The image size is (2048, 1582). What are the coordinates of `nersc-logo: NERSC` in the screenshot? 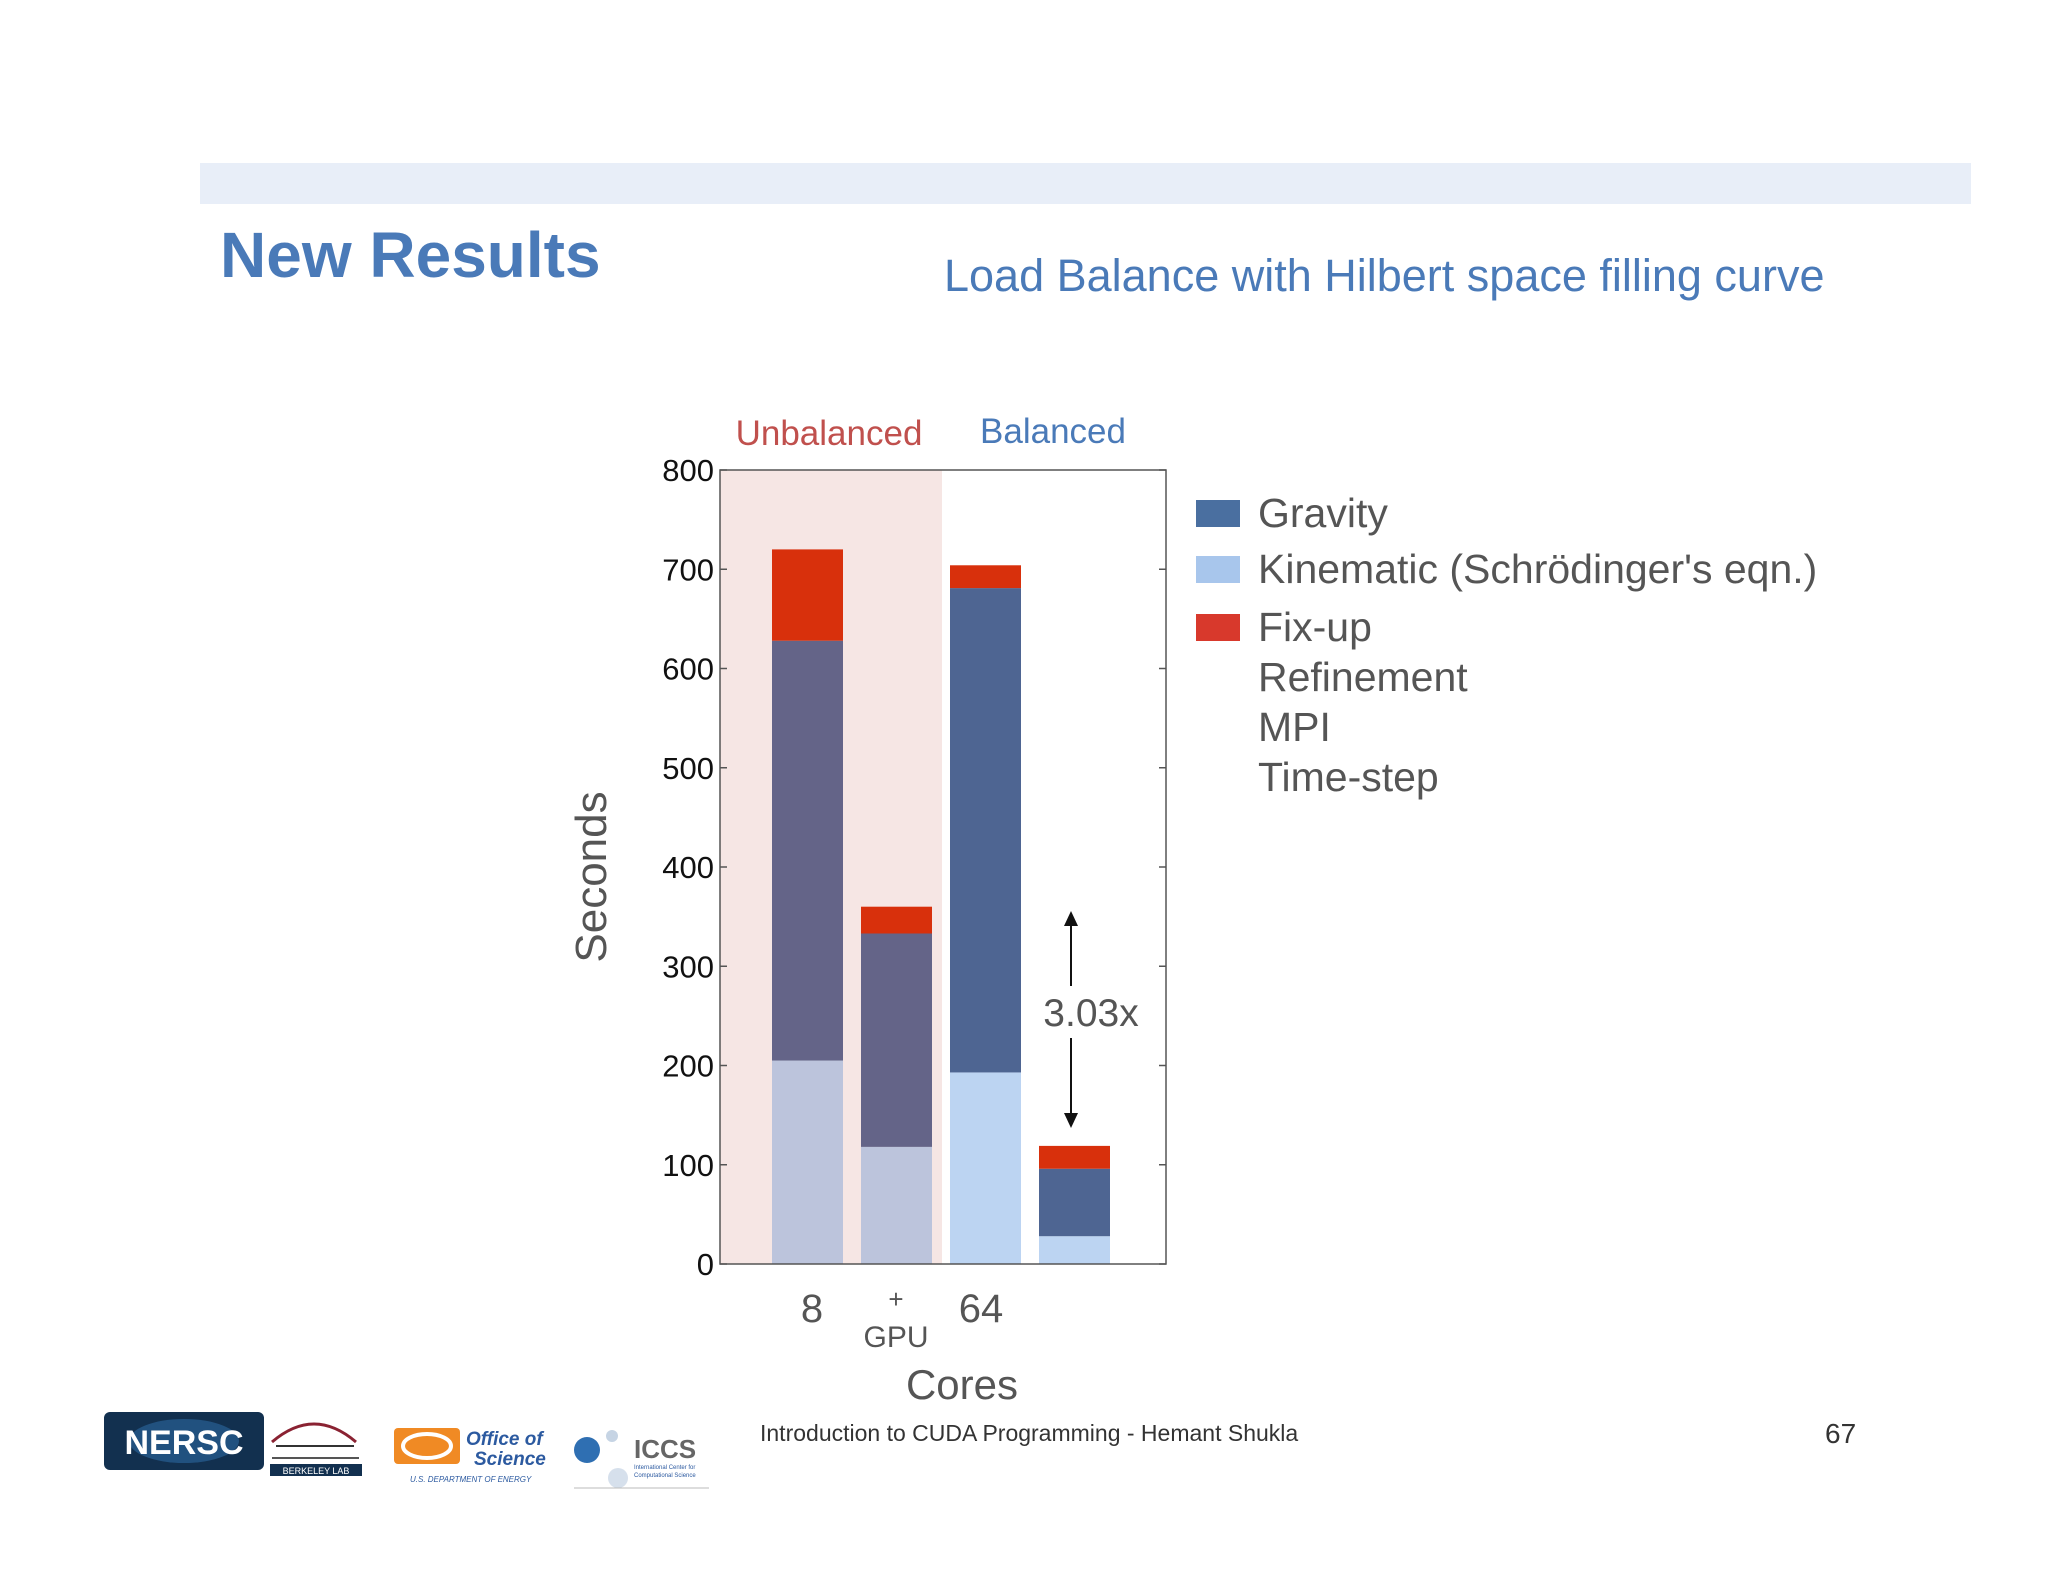 It's located at (184, 1441).